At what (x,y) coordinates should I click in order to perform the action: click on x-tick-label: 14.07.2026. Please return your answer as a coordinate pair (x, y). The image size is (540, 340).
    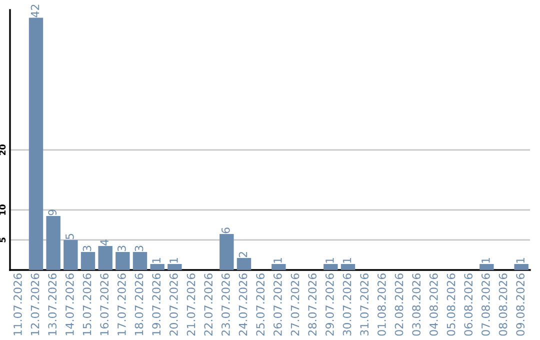
    Looking at the image, I should click on (69, 304).